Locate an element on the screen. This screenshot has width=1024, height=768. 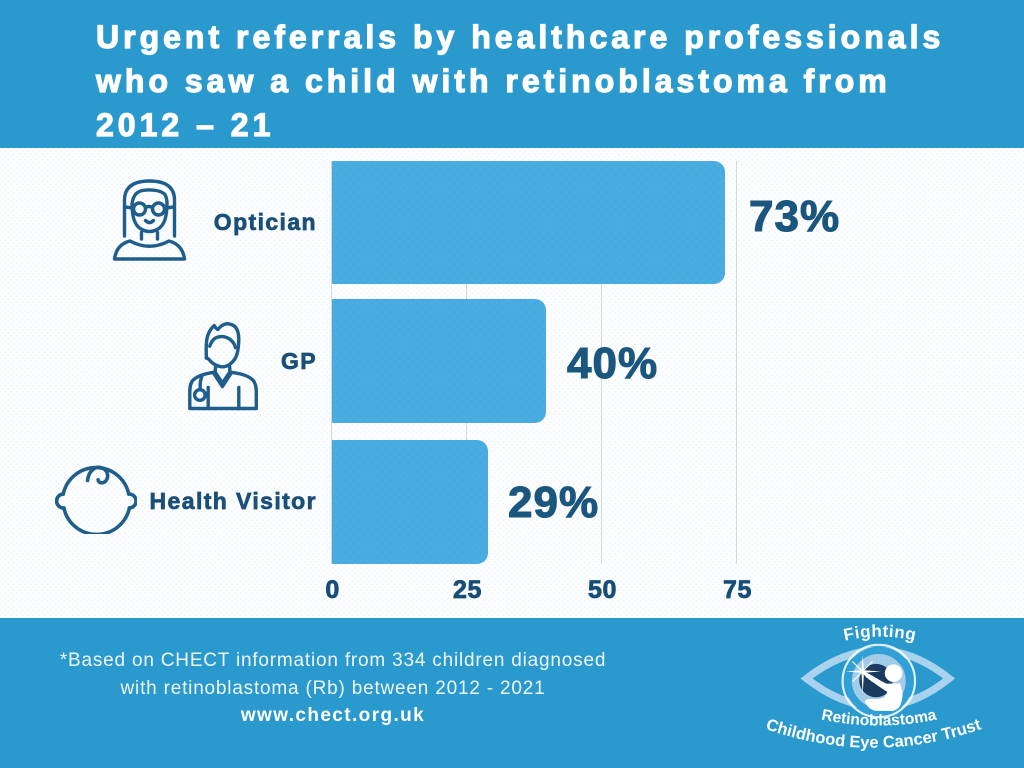
svg-text: Fighting is located at coordinates (880, 633).